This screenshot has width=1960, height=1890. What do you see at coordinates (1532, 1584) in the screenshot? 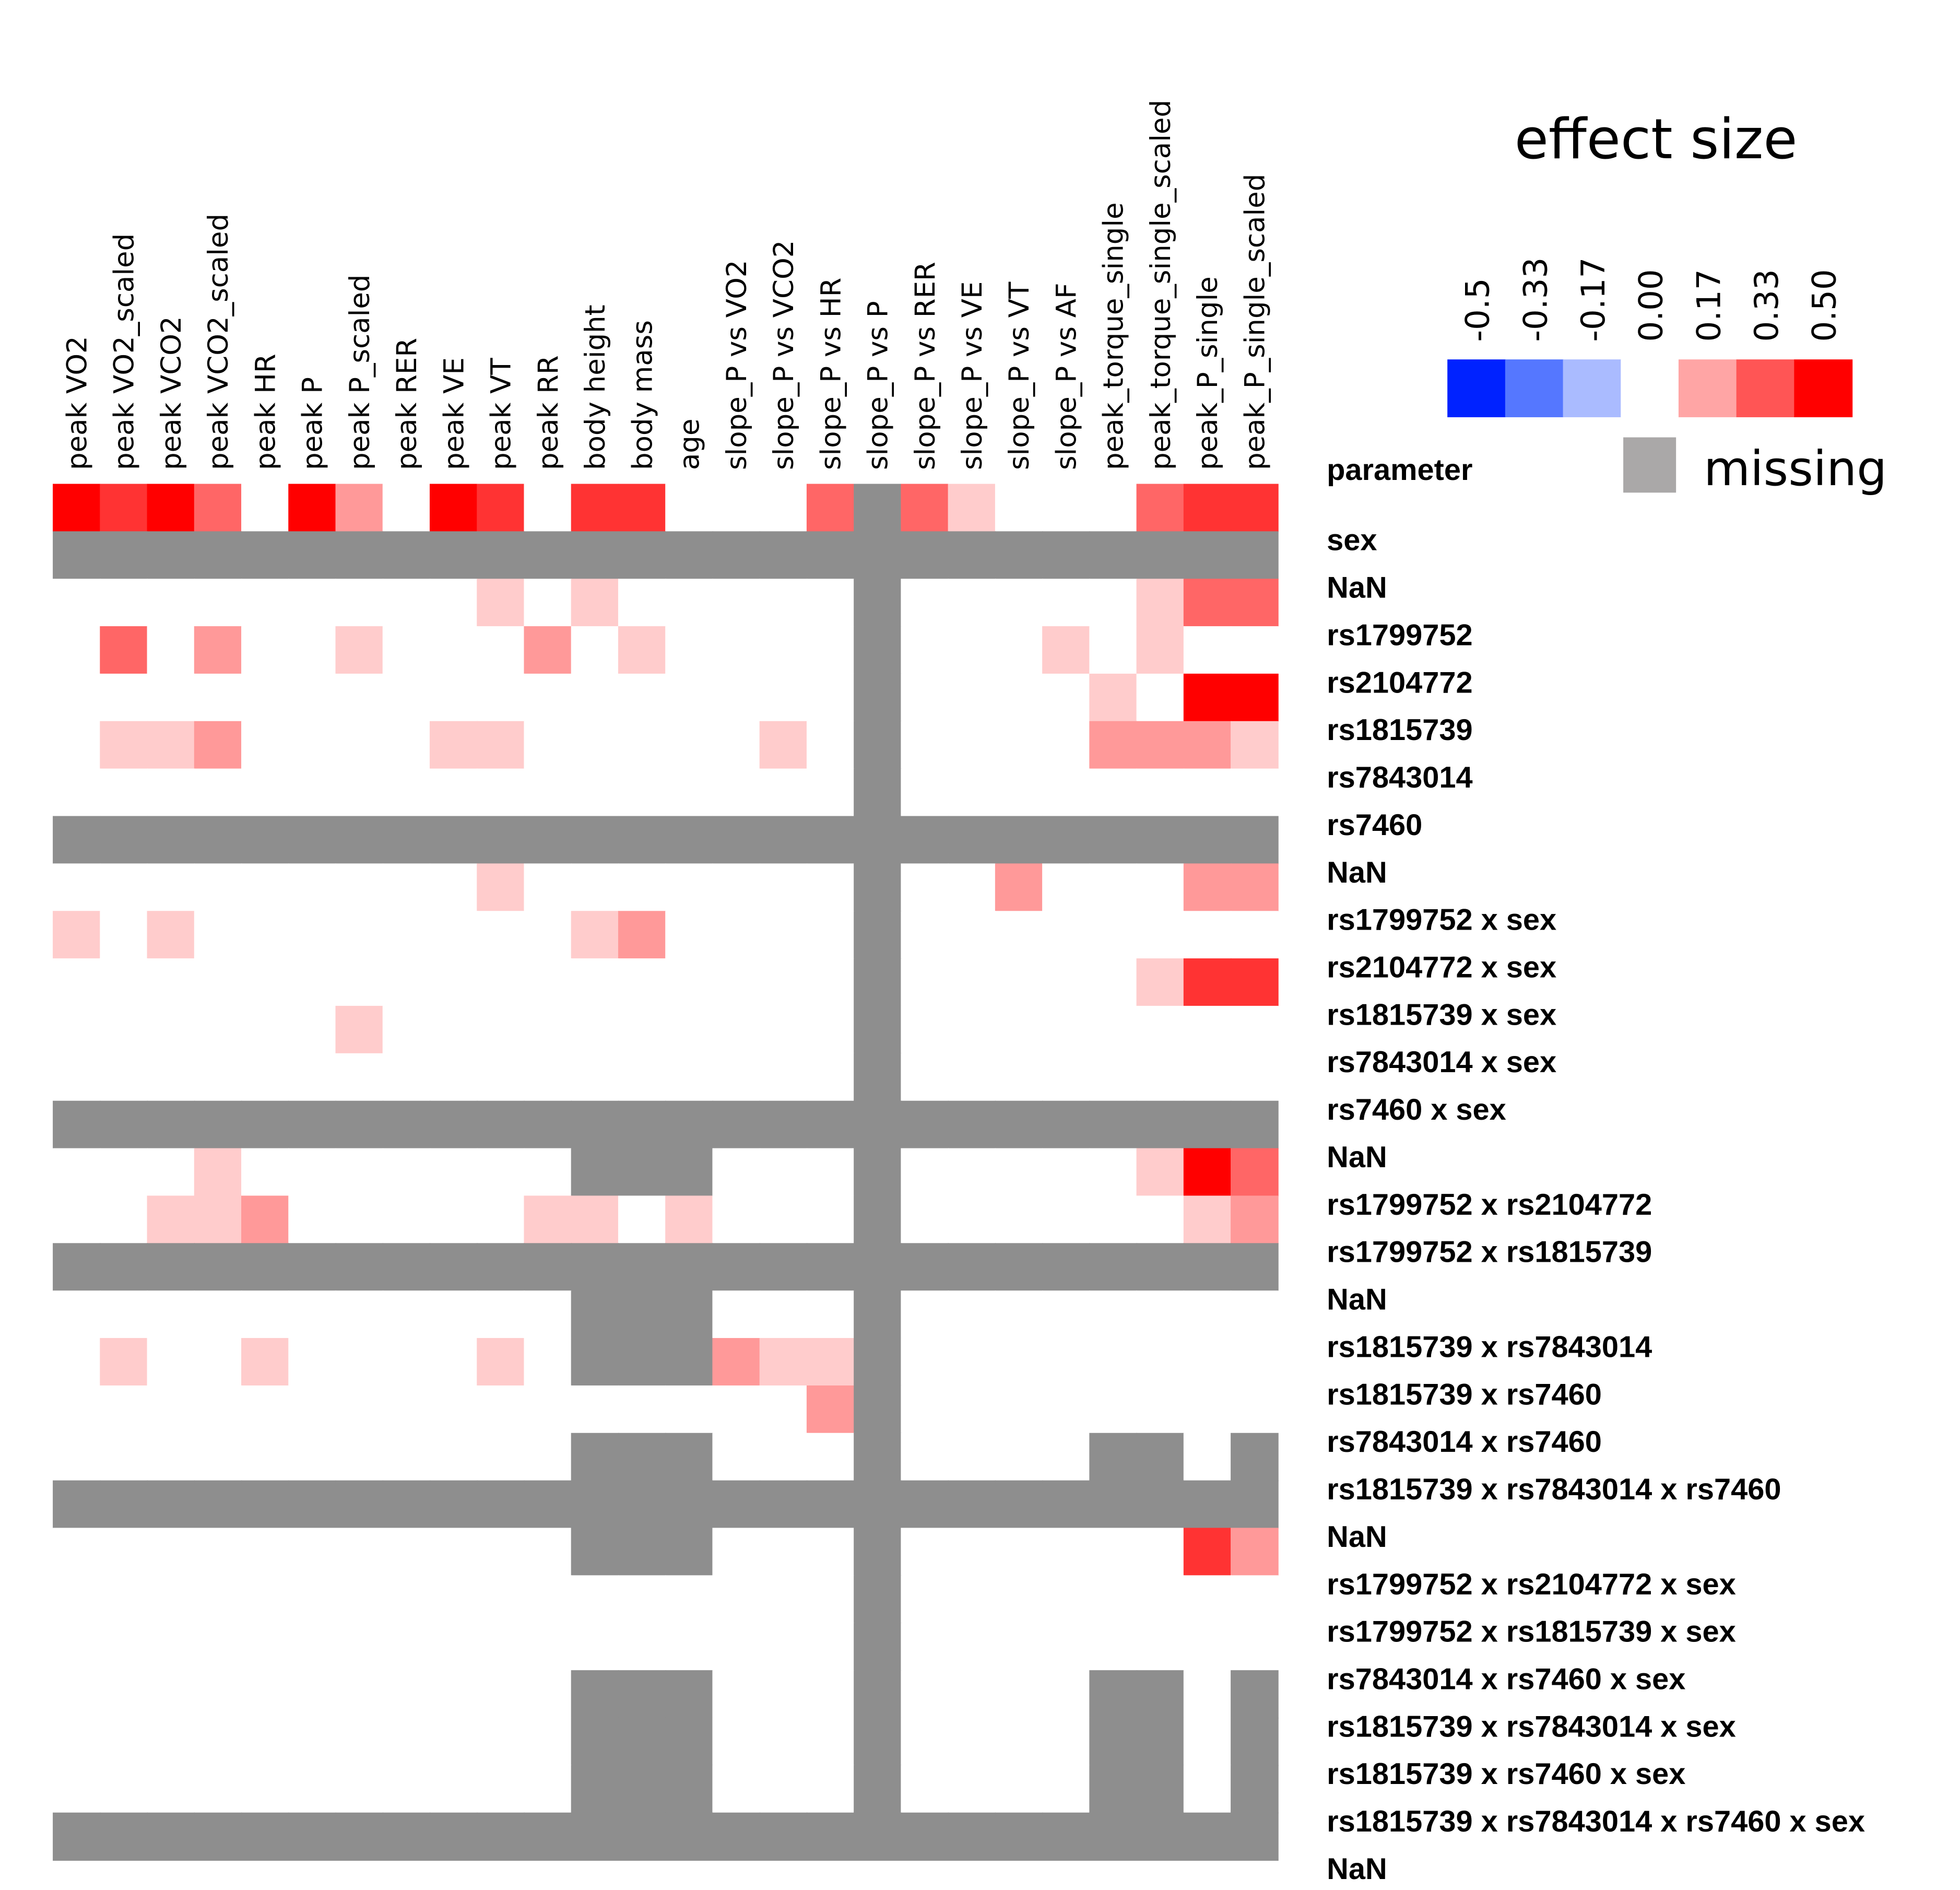
I see `row-label: rs1799752 x rs2104772 x sex` at bounding box center [1532, 1584].